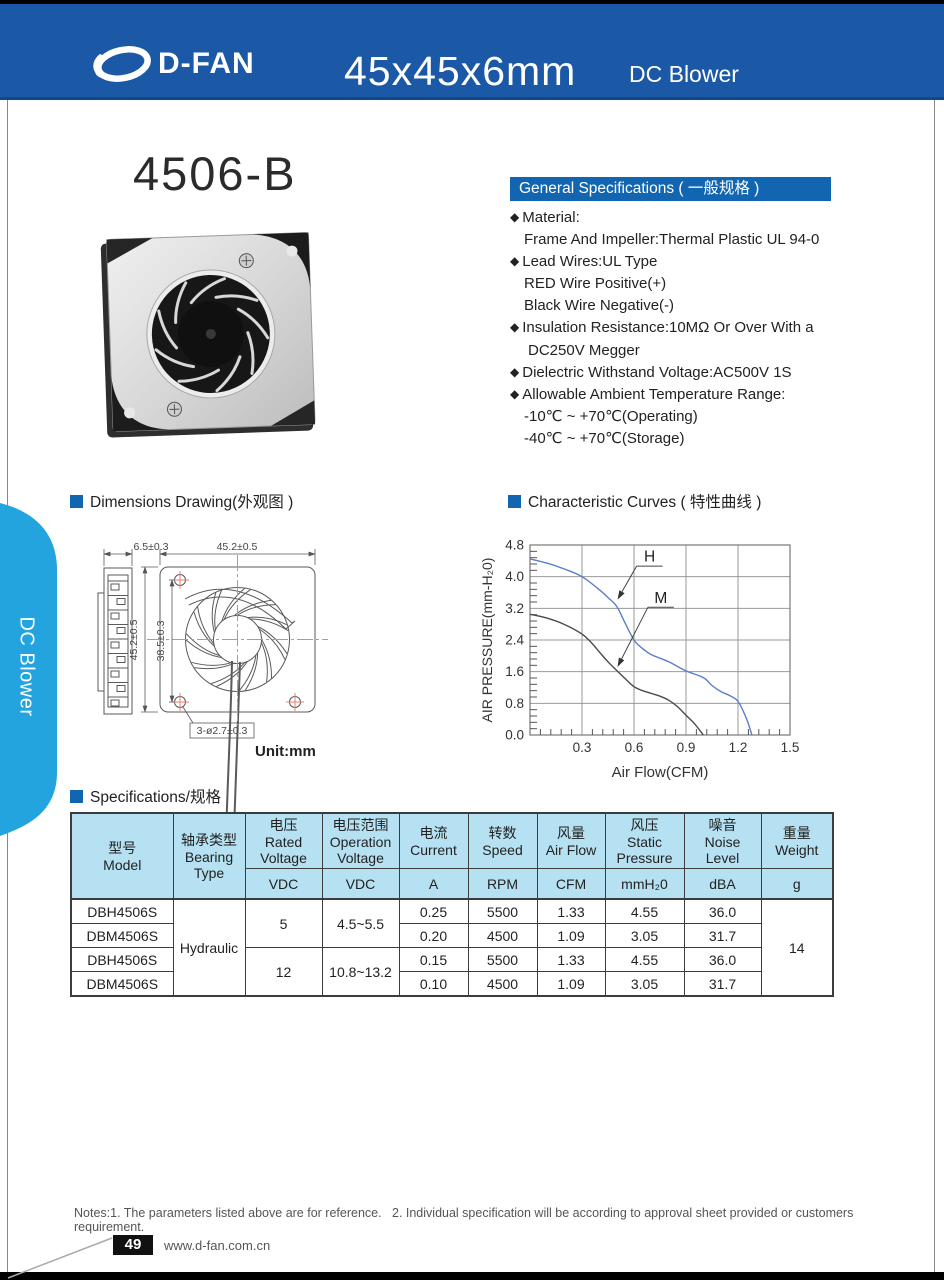  I want to click on unit-cell: CFM, so click(571, 884).